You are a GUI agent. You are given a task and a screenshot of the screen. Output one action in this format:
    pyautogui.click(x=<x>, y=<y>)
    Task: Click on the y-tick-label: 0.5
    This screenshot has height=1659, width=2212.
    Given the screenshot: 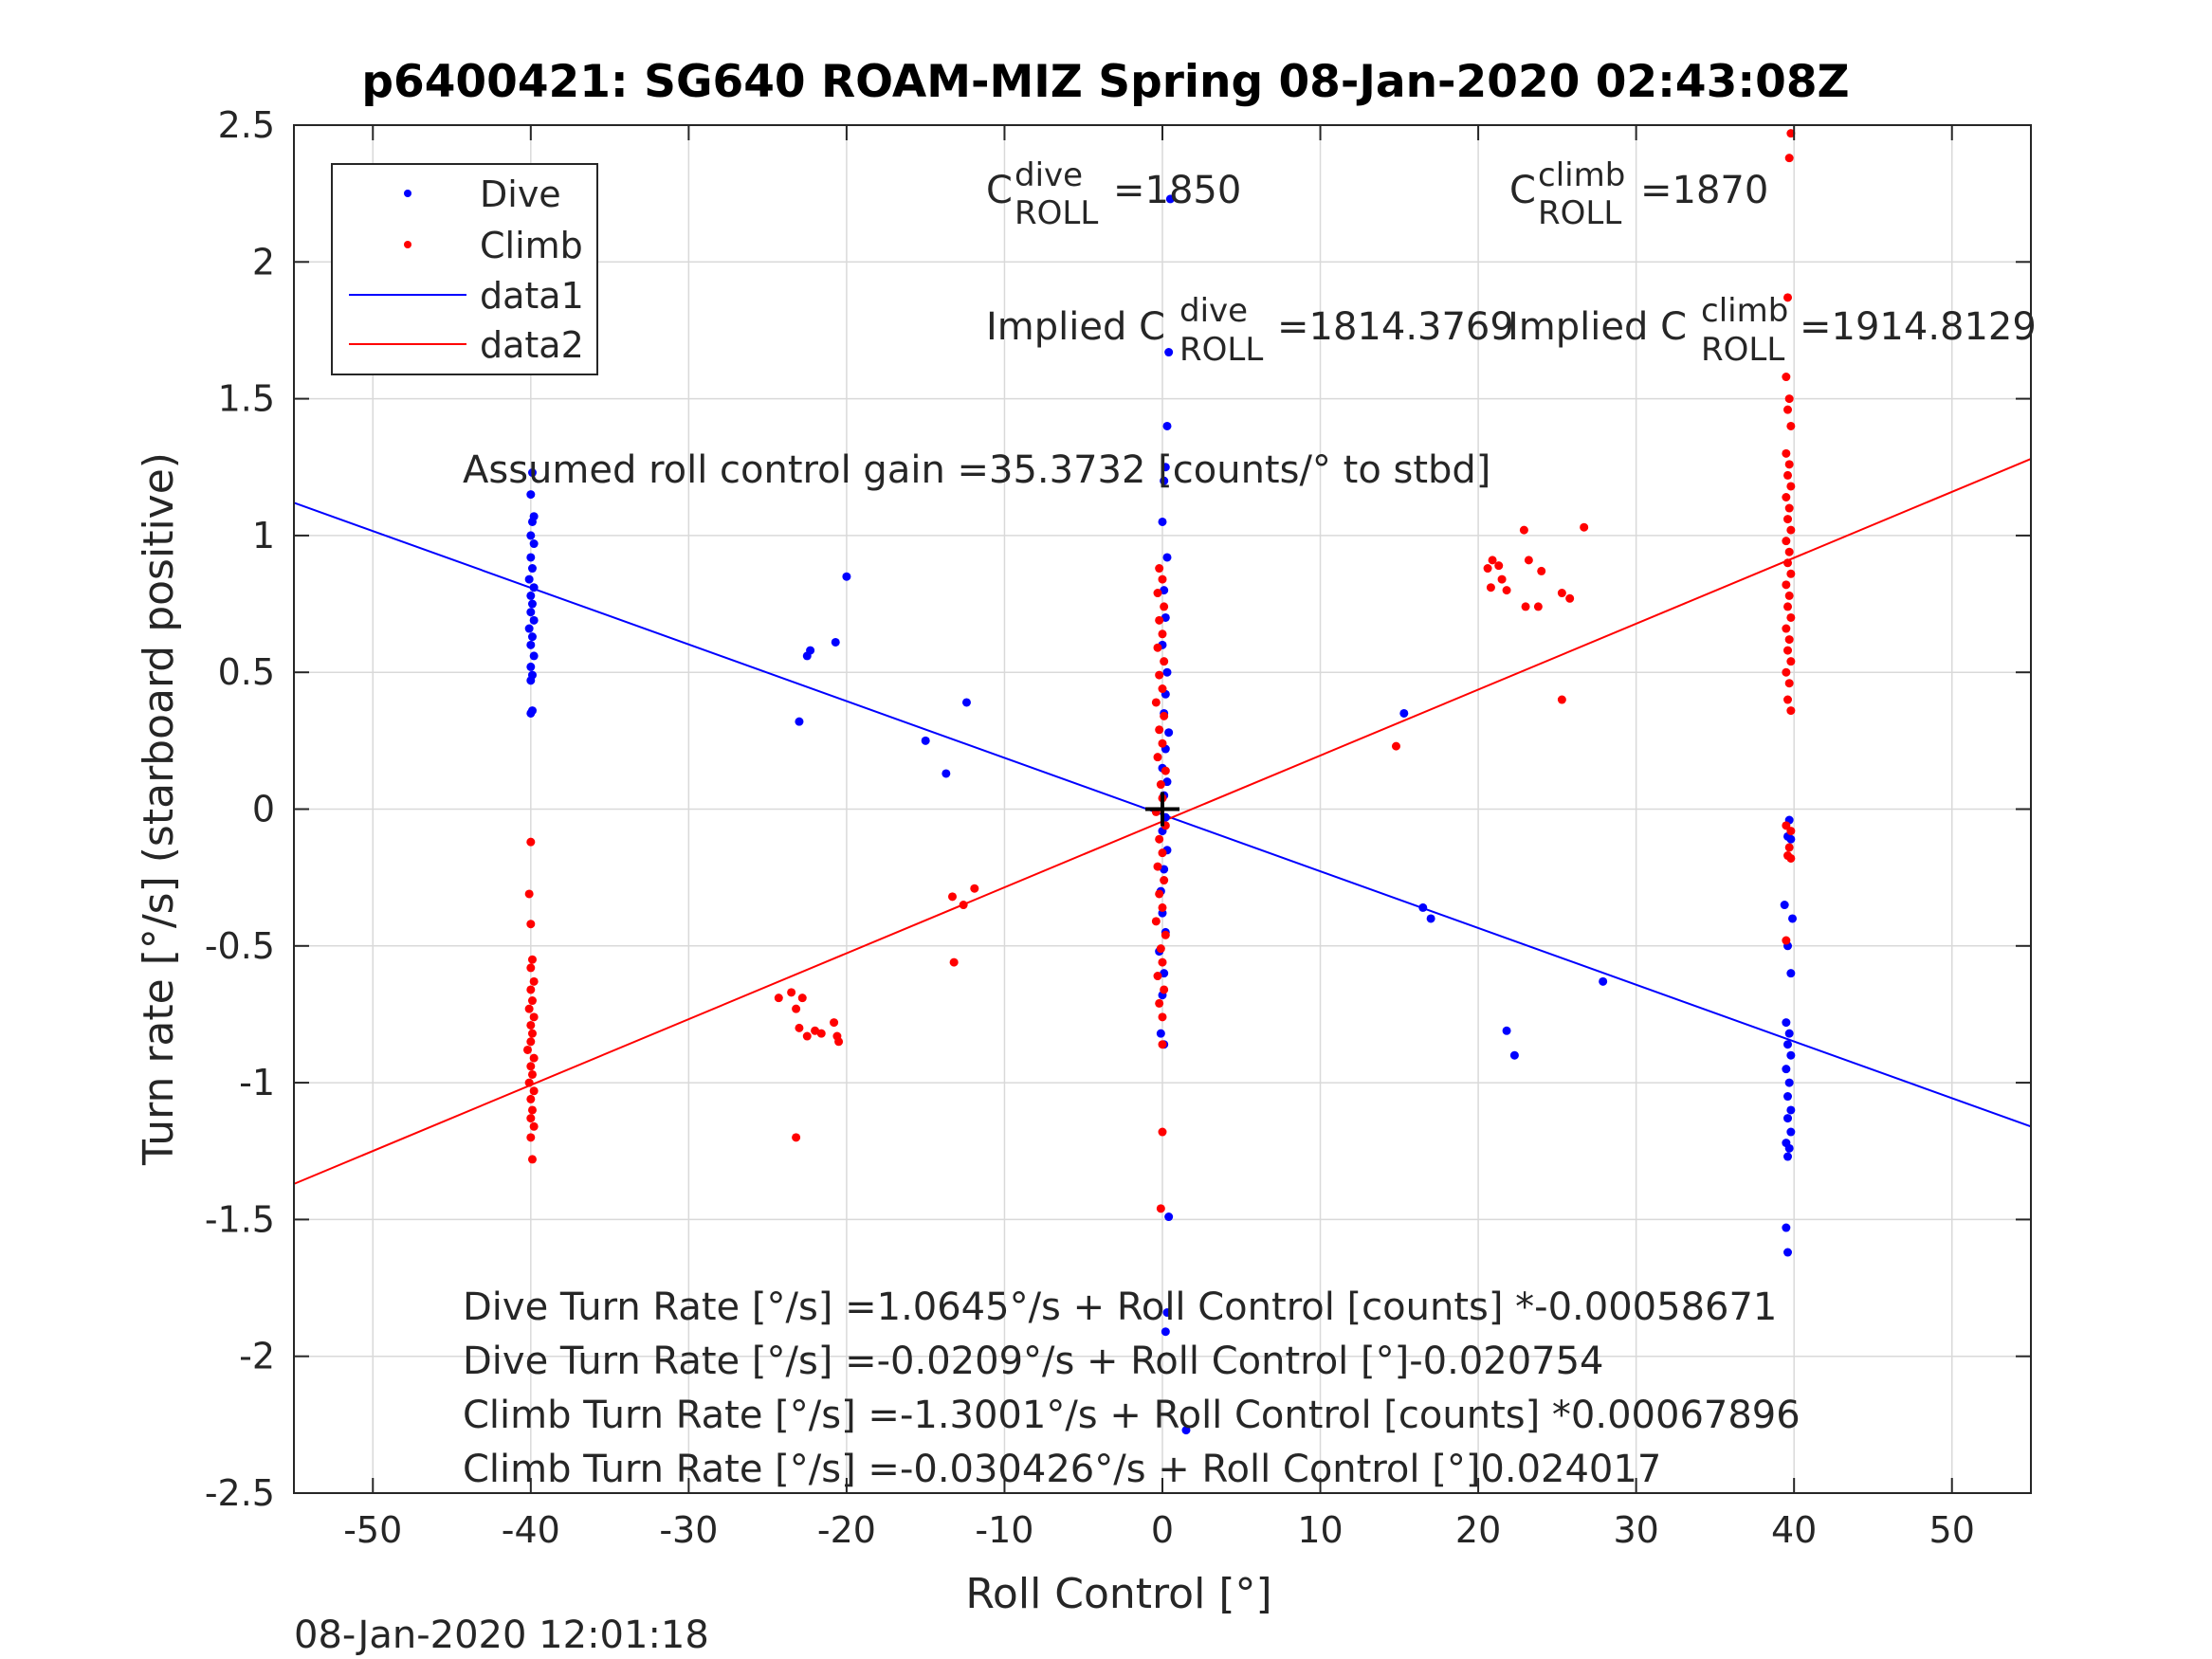 What is the action you would take?
    pyautogui.click(x=246, y=672)
    